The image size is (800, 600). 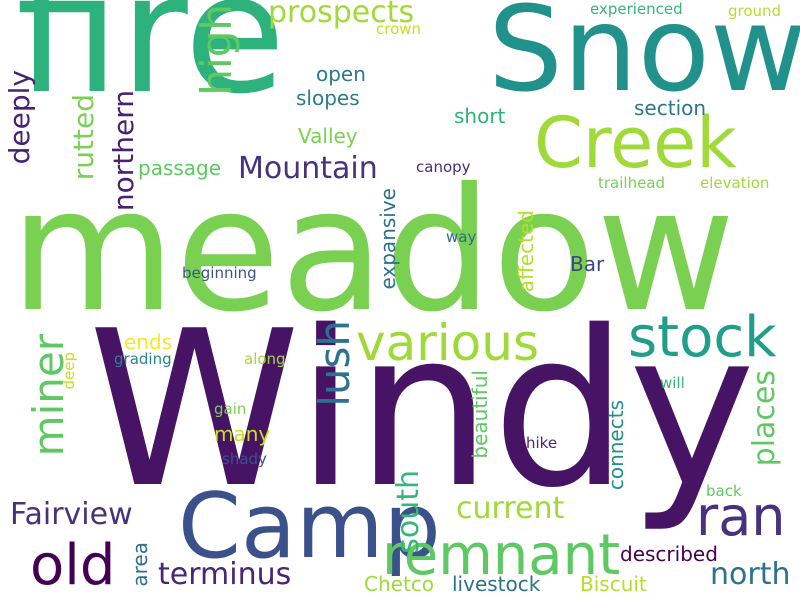 I want to click on word-hike: hike, so click(x=542, y=443).